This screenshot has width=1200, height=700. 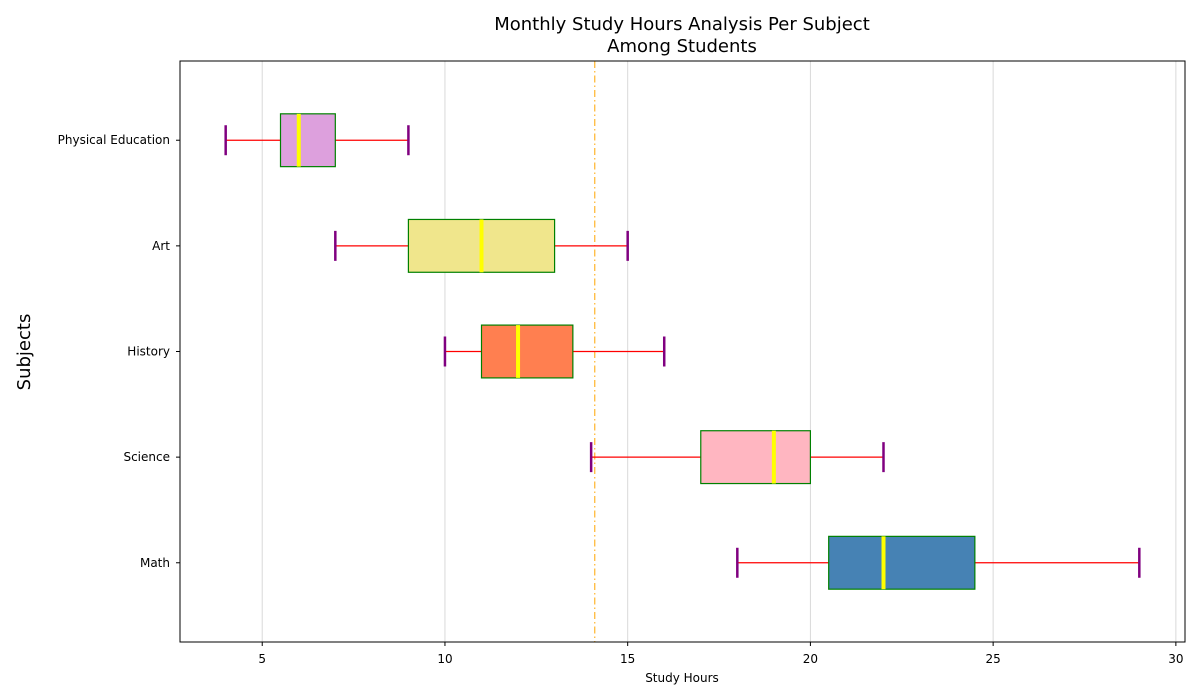 I want to click on x-tick-label: 5, so click(x=262, y=659).